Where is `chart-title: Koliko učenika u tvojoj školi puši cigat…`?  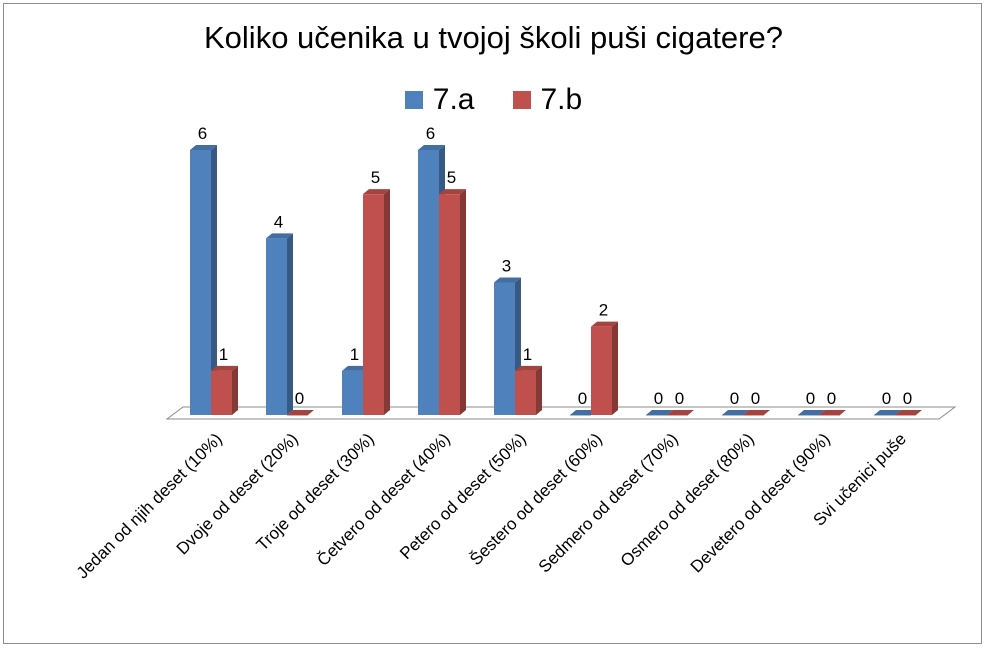
chart-title: Koliko učenika u tvojoj školi puši cigat… is located at coordinates (493, 37).